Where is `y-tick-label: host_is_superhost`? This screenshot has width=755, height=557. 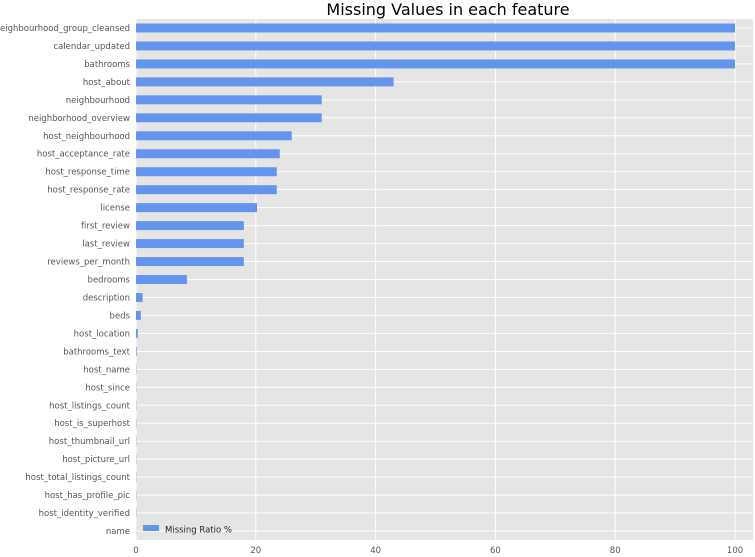
y-tick-label: host_is_superhost is located at coordinates (92, 424).